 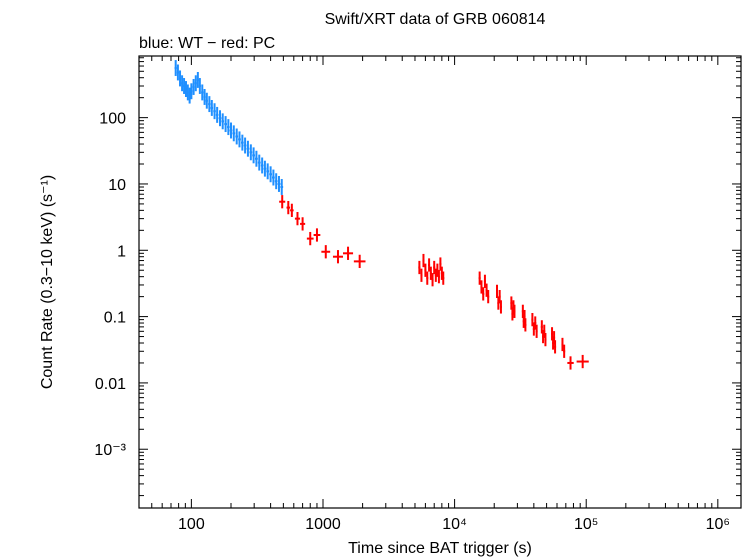 What do you see at coordinates (718, 524) in the screenshot?
I see `x-tick-label: 10⁶` at bounding box center [718, 524].